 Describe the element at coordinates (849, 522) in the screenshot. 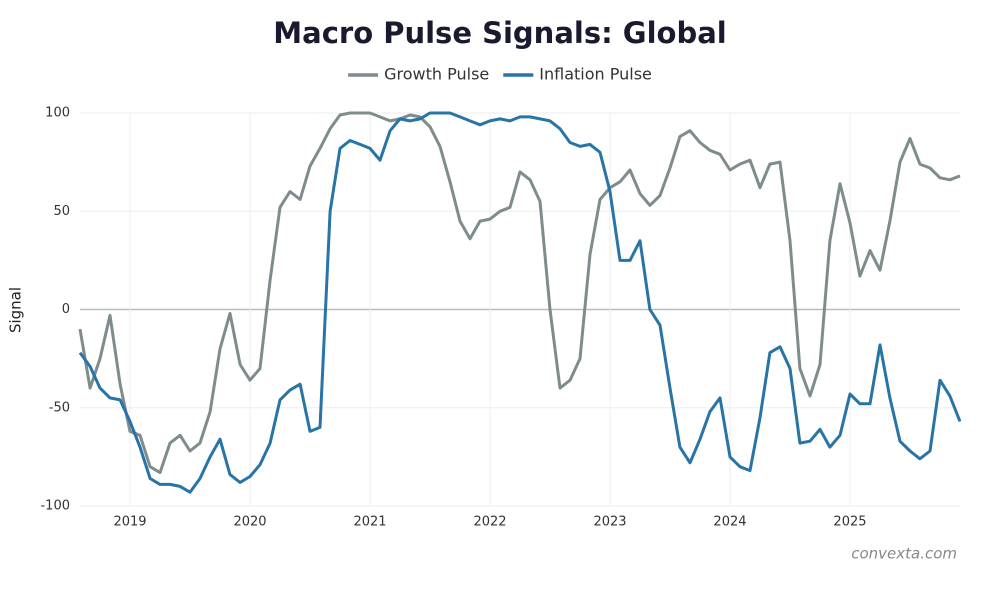

I see `x-tick-label: 2025` at that location.